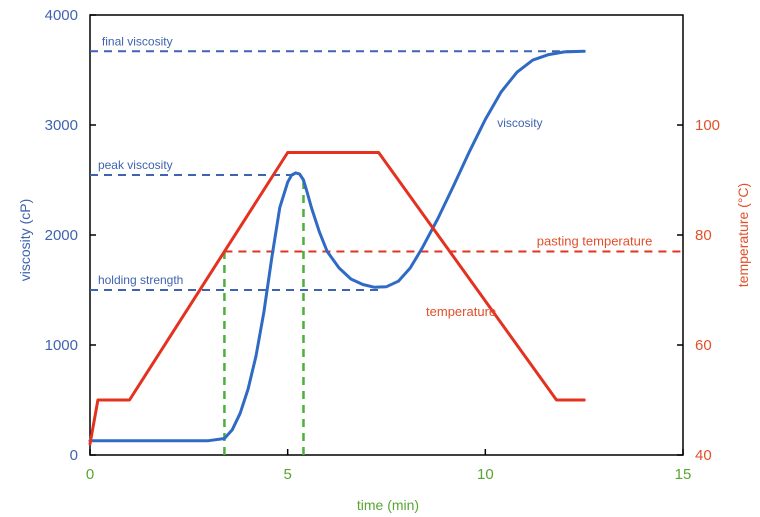 The height and width of the screenshot is (517, 760). I want to click on reference-line-label-1: final viscosity, so click(137, 41).